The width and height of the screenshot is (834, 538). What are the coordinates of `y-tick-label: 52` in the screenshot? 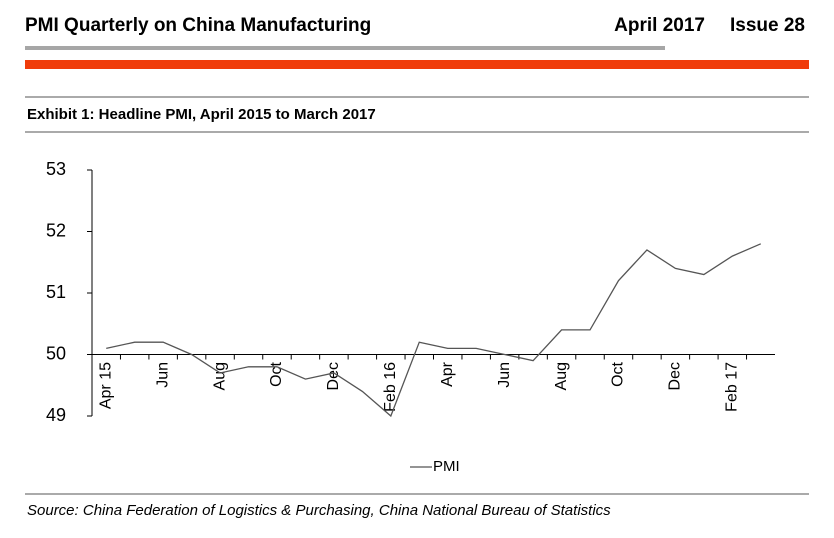 It's located at (56, 230).